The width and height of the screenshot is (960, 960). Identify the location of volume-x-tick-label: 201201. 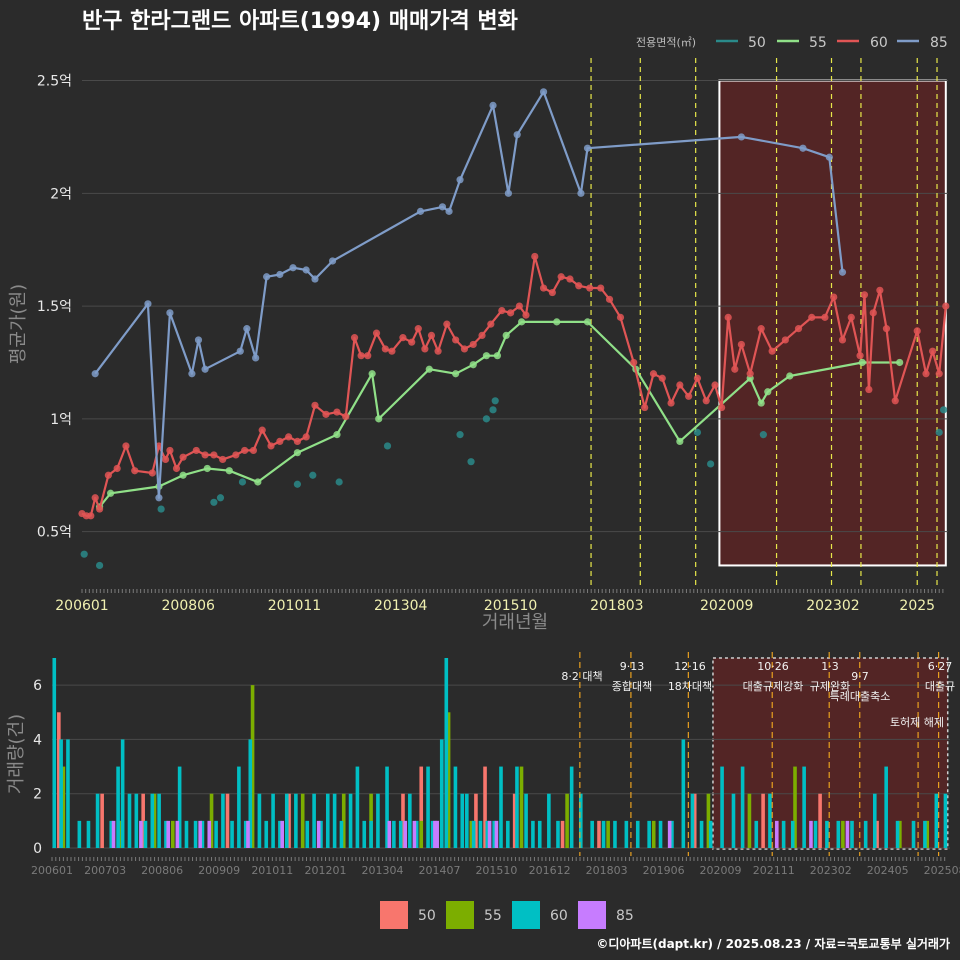
(326, 870).